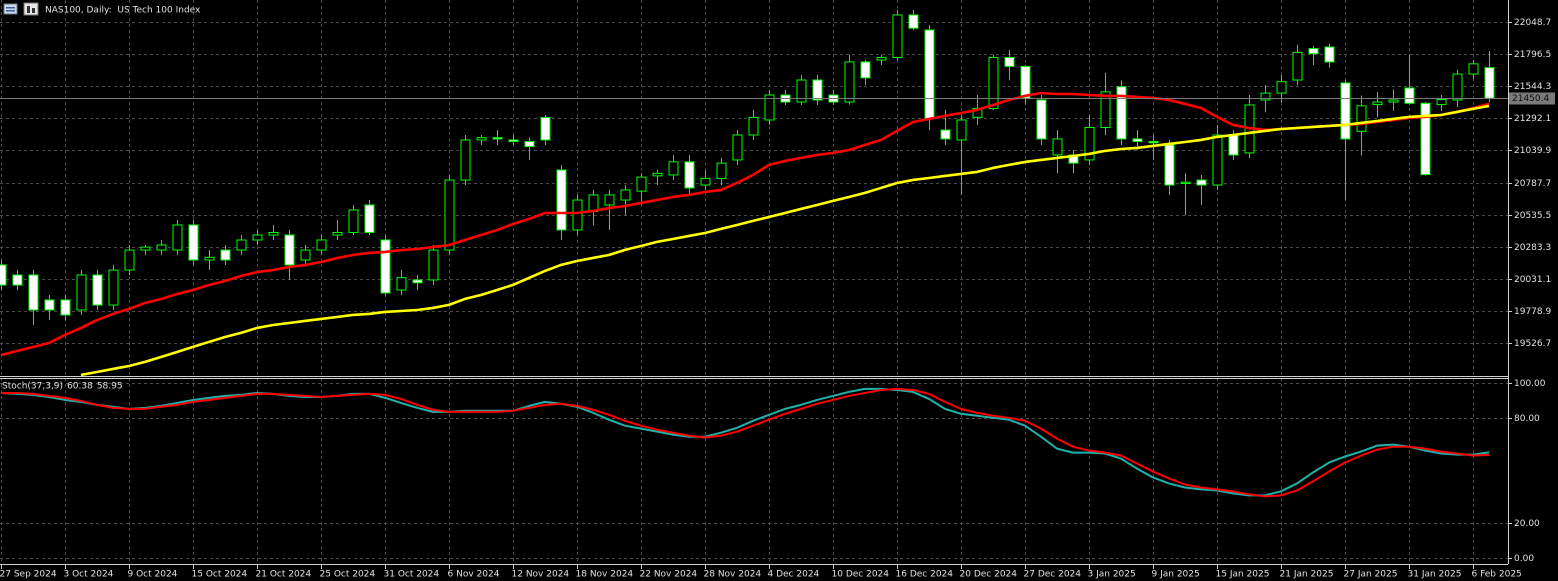 This screenshot has width=1558, height=581. I want to click on x-tick-label: 31 Oct 2024, so click(412, 575).